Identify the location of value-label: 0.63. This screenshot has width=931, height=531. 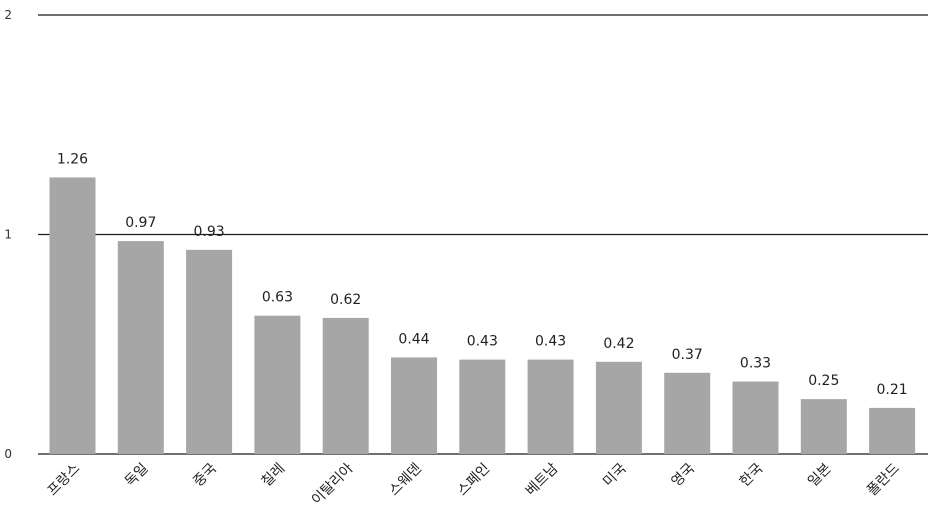
(277, 298).